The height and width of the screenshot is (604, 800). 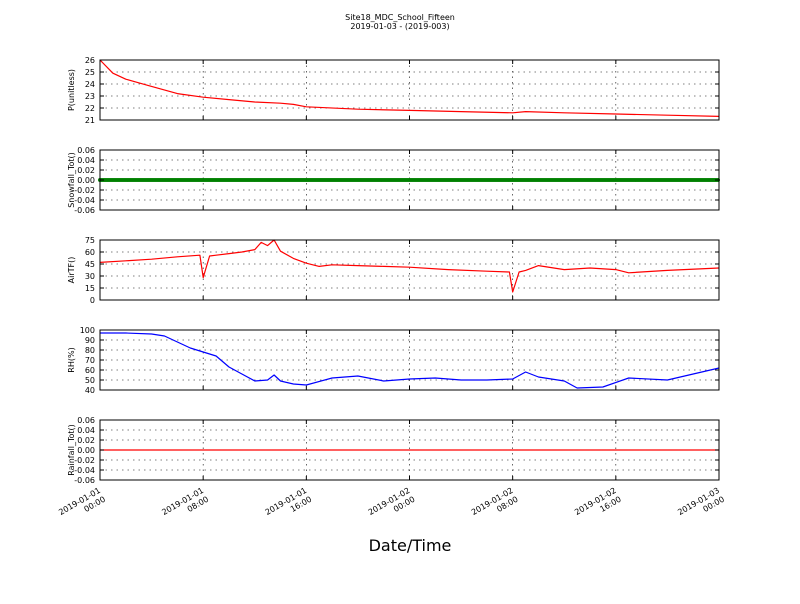 I want to click on y-tick-label: 30, so click(x=90, y=276).